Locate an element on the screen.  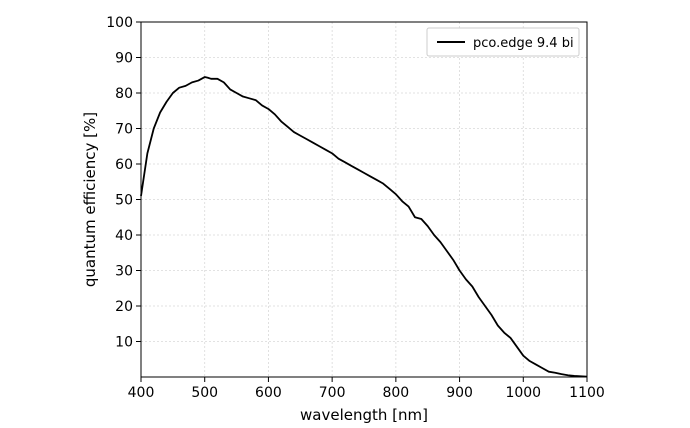
x-tick-label: 800 is located at coordinates (395, 393).